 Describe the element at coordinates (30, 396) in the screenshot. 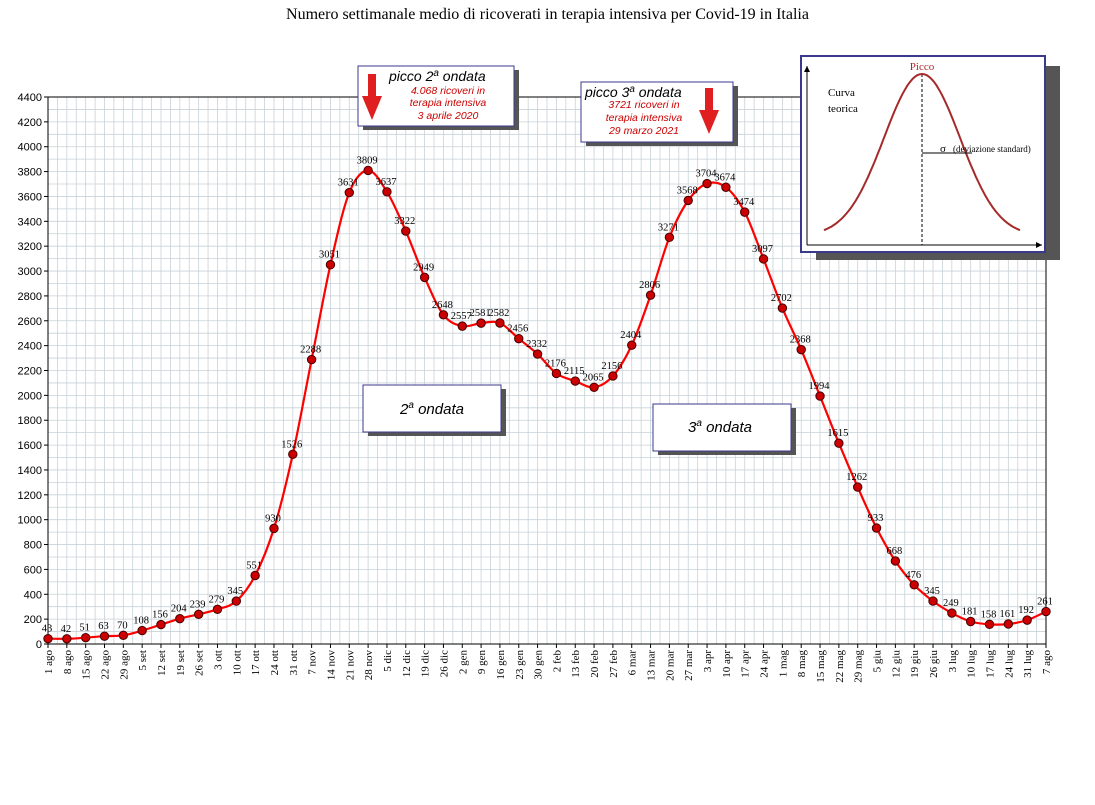

I see `y-tick-label: 2000` at that location.